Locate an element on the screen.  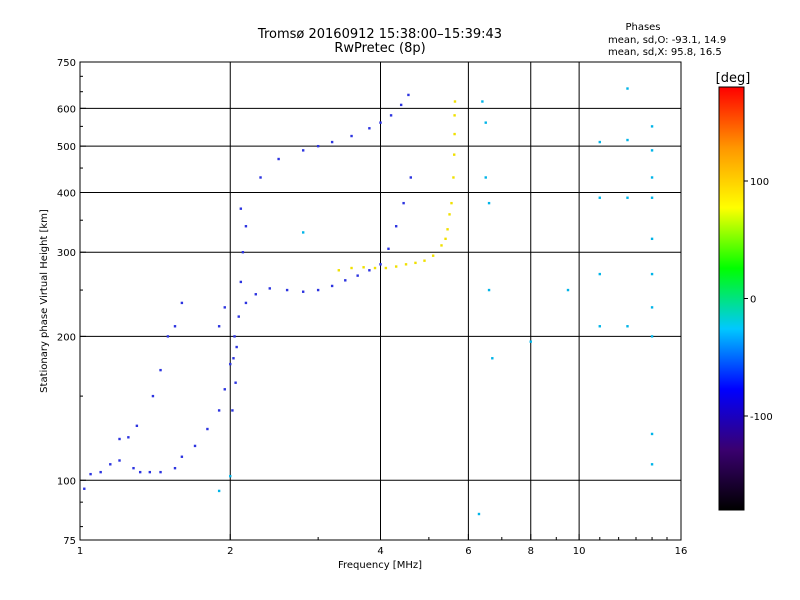
y-tick-label: 200 is located at coordinates (66, 337).